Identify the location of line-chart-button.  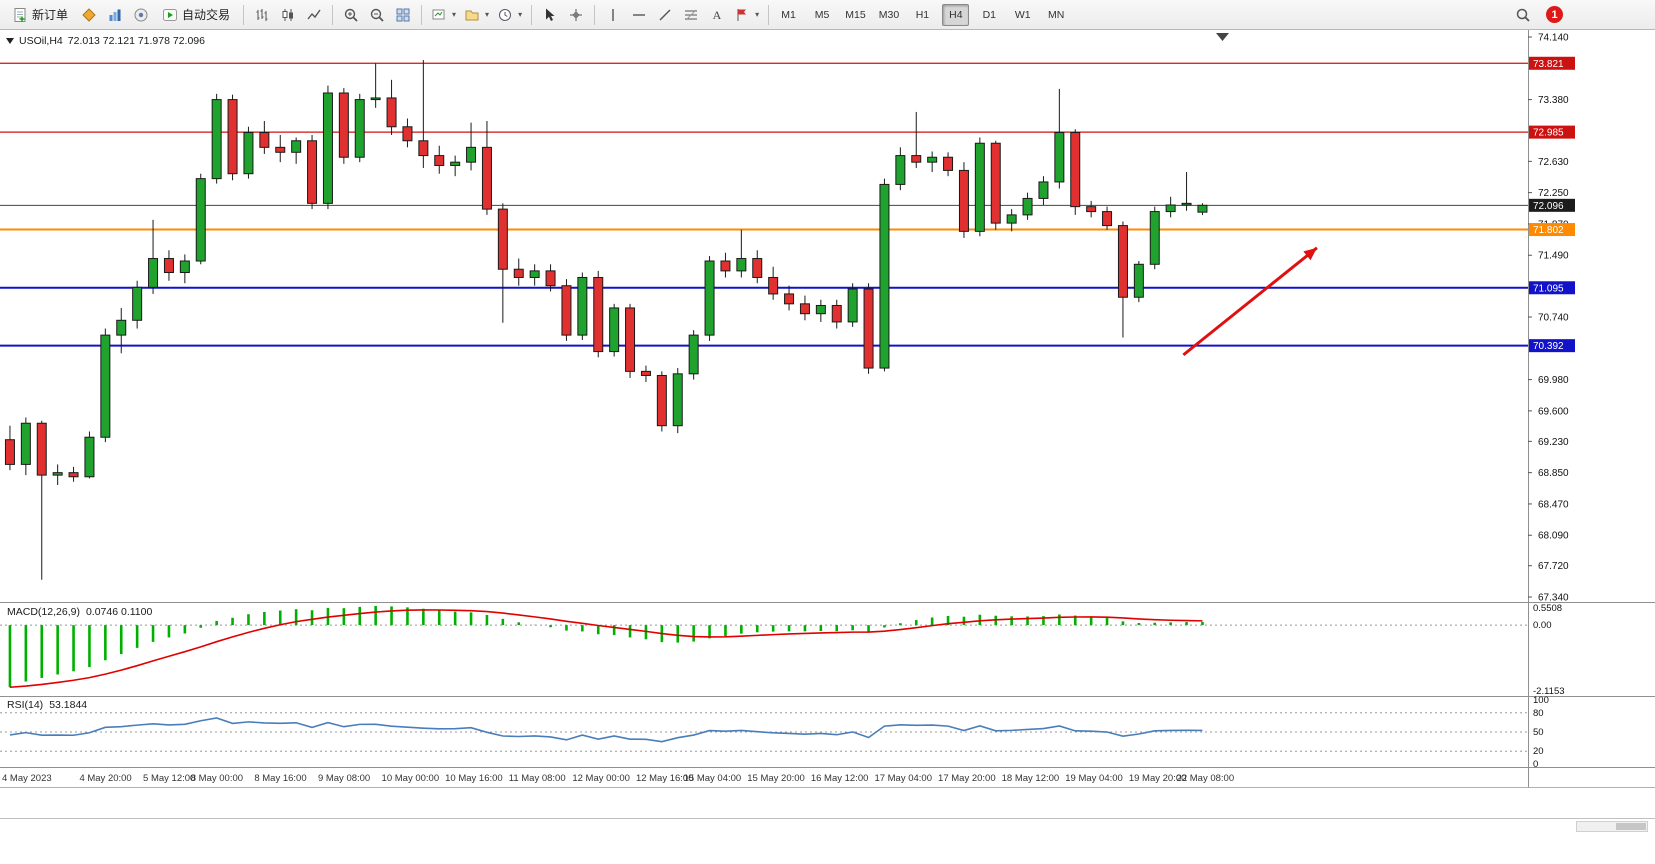
(314, 15).